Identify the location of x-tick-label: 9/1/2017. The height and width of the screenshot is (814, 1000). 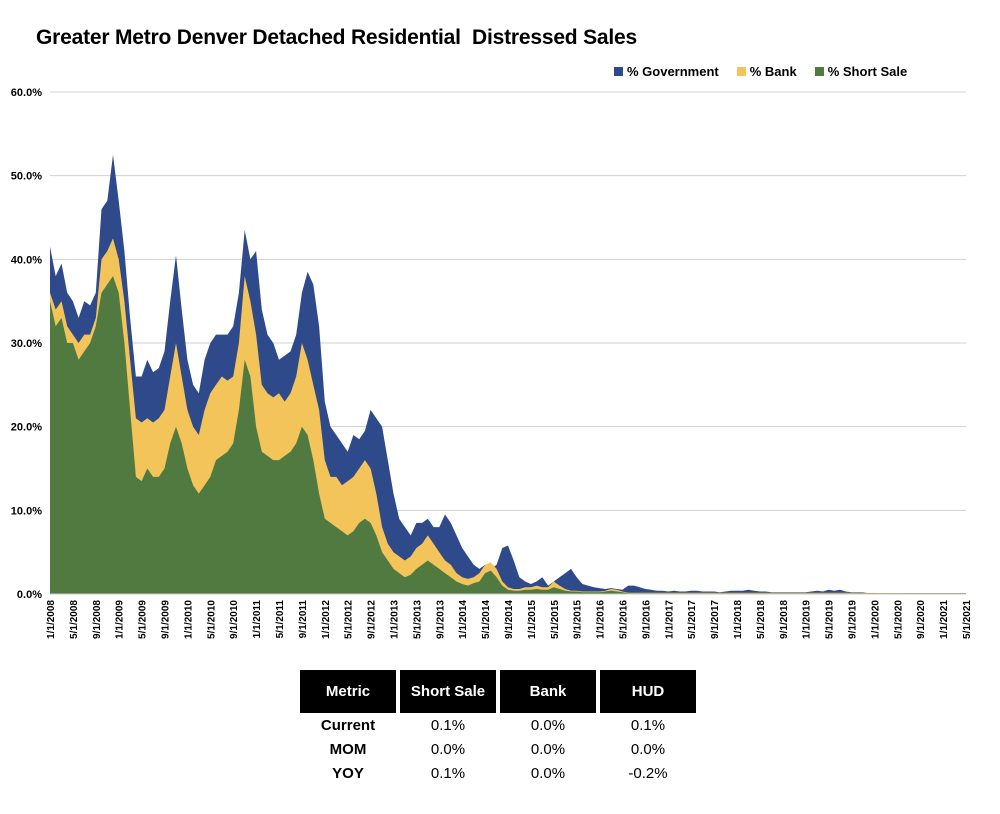
(715, 619).